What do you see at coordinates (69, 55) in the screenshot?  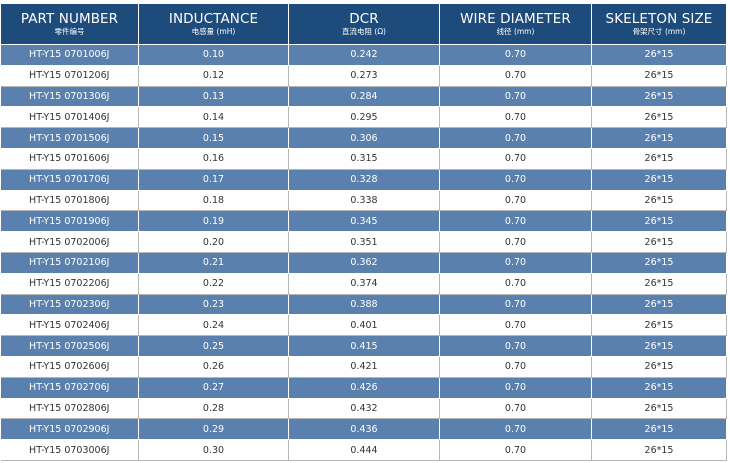 I see `cell-part-number: HT-Y15 0701006J` at bounding box center [69, 55].